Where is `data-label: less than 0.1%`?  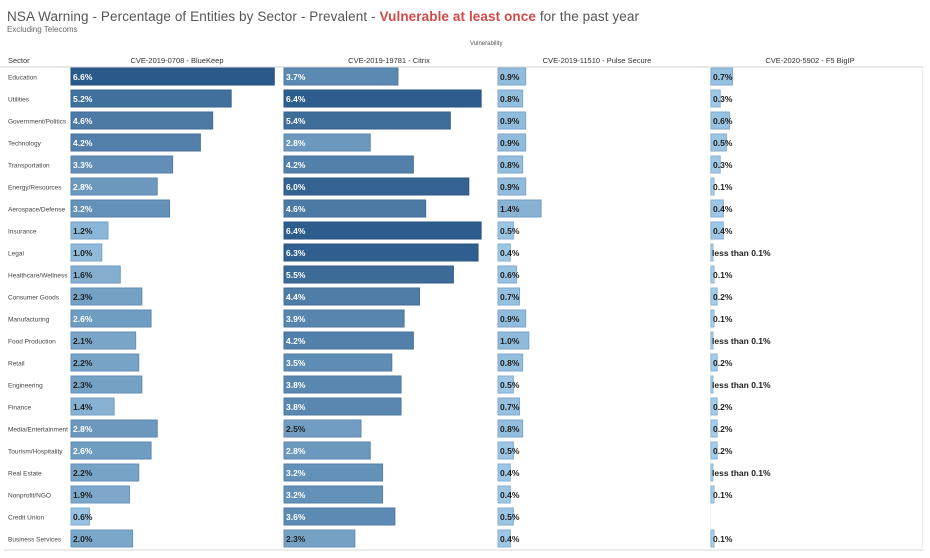 data-label: less than 0.1% is located at coordinates (741, 385).